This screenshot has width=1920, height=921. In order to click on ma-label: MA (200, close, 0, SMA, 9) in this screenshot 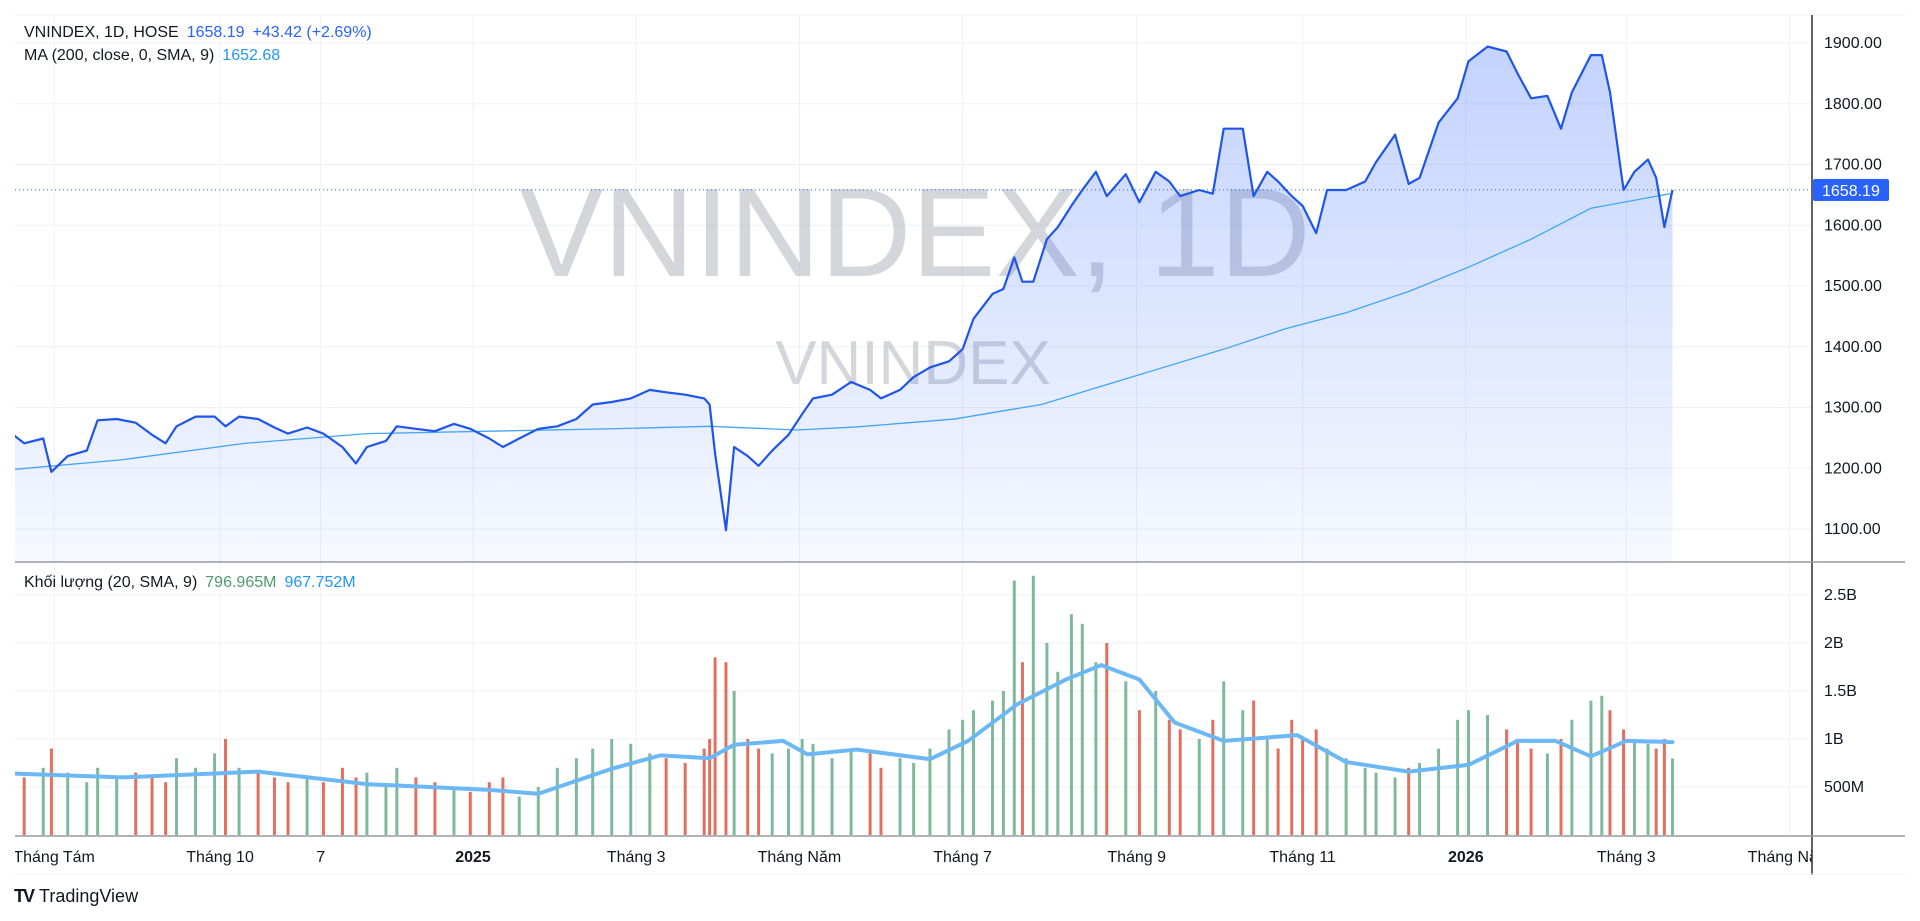, I will do `click(119, 55)`.